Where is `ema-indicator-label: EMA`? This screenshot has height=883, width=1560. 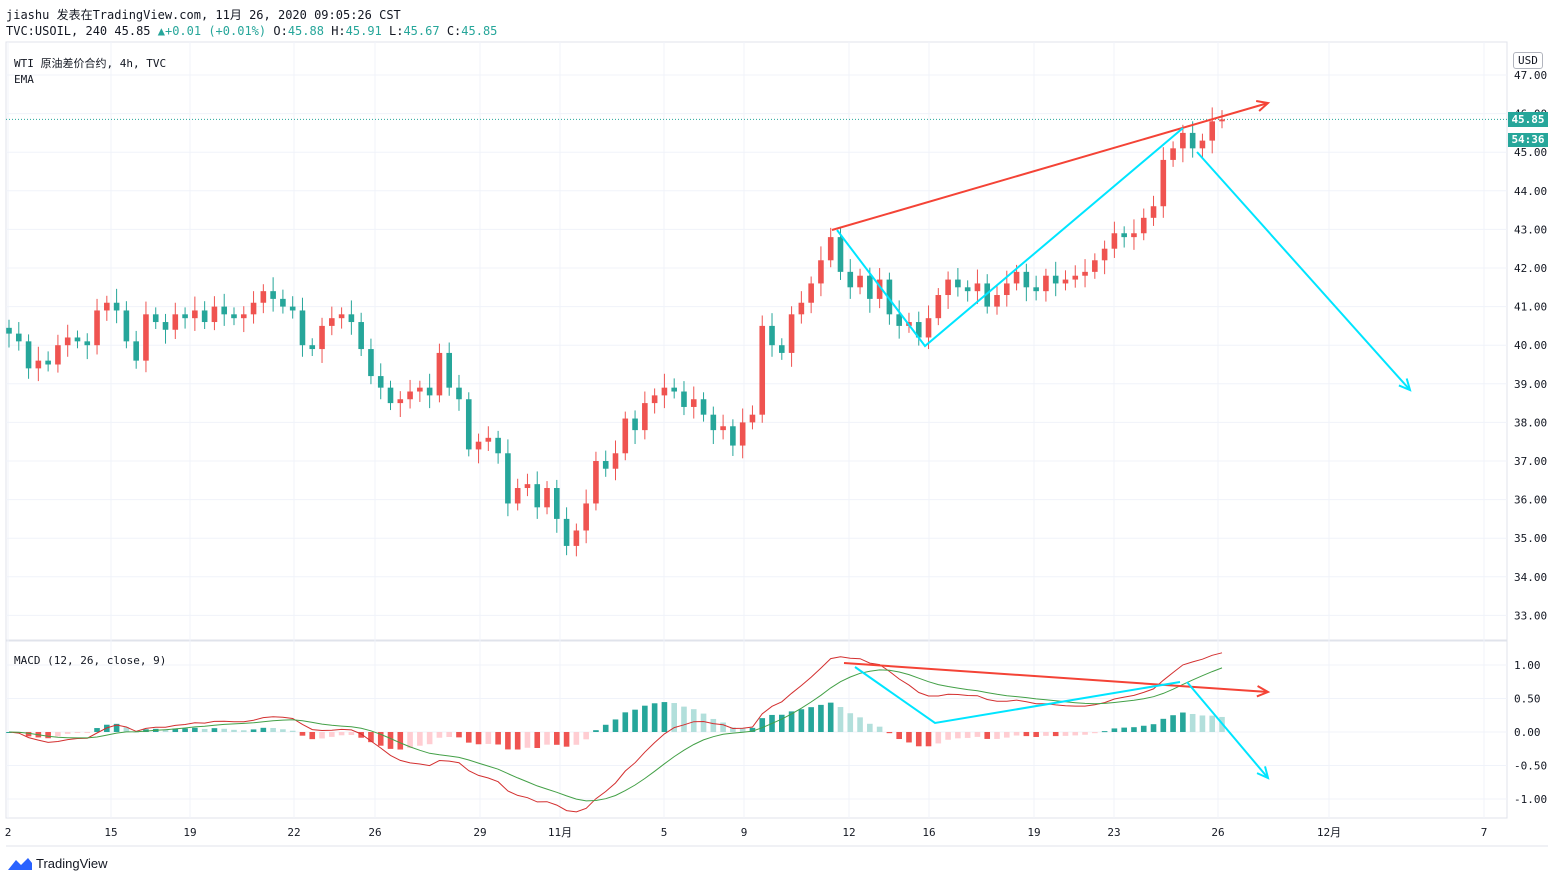
ema-indicator-label: EMA is located at coordinates (24, 79).